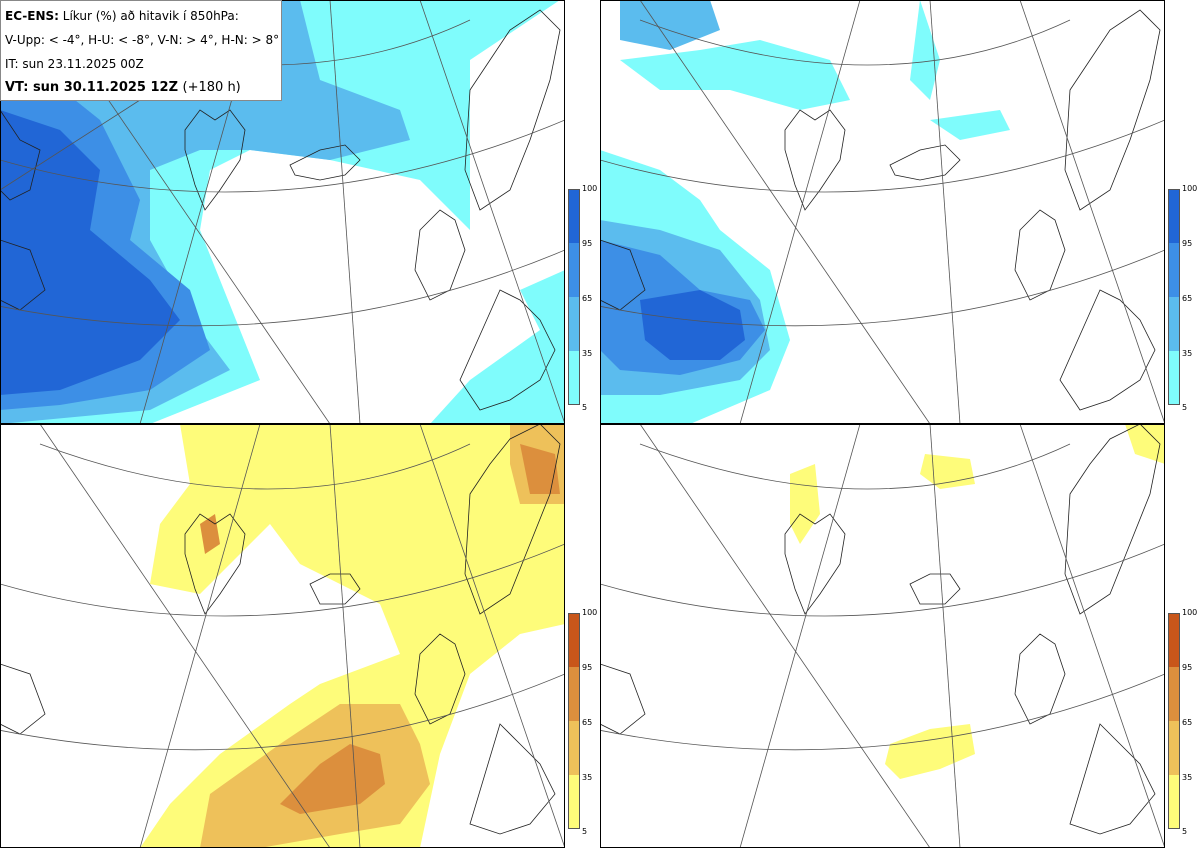  What do you see at coordinates (150, 16) in the screenshot?
I see `title-description: Líkur (%) að hitavik í 850hPa:` at bounding box center [150, 16].